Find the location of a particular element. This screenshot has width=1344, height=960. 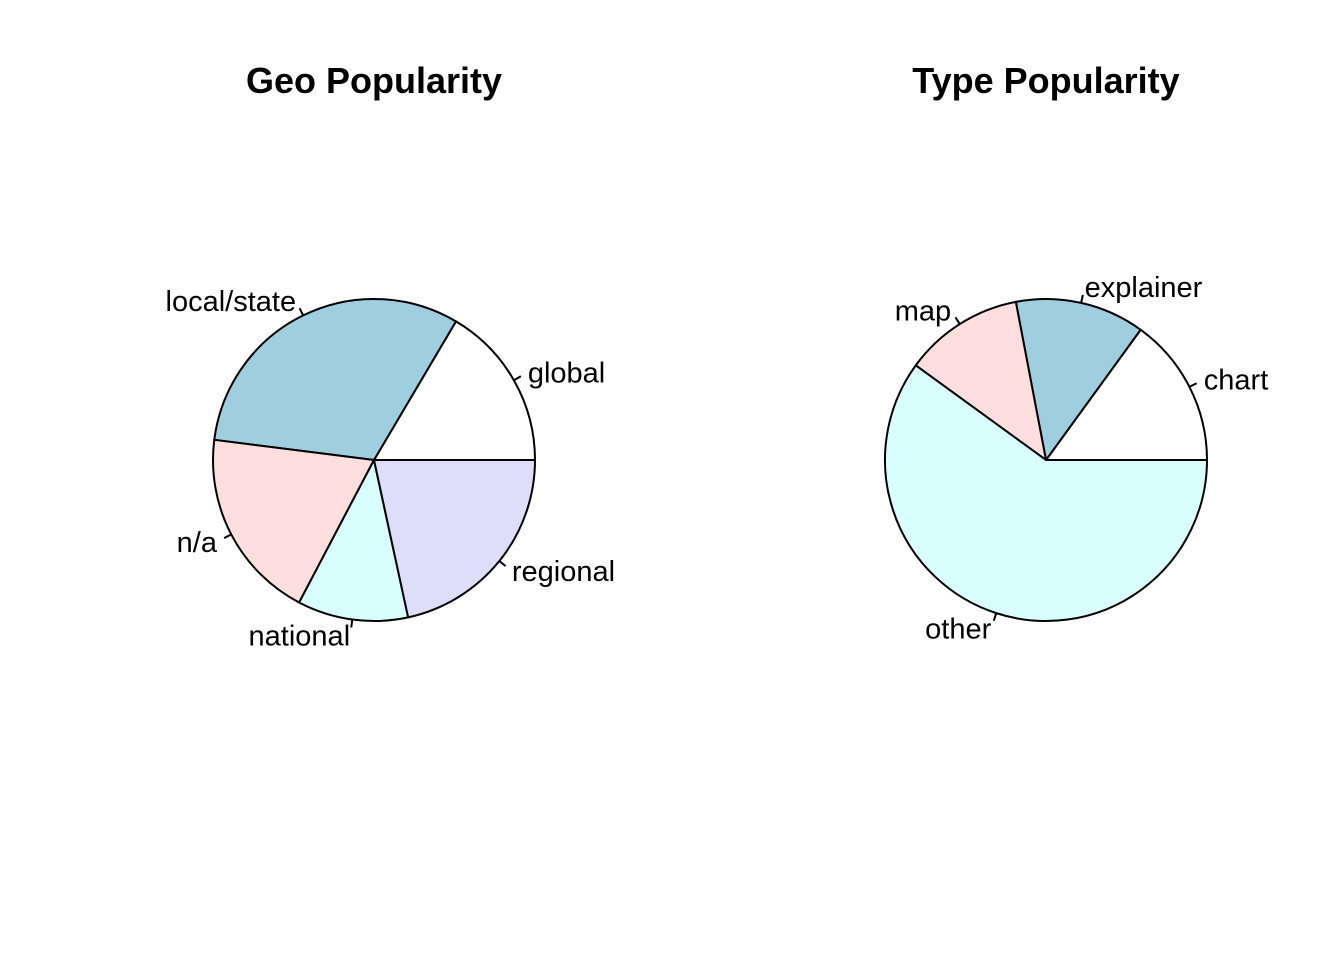

pie-slice-local-state is located at coordinates (335, 380).